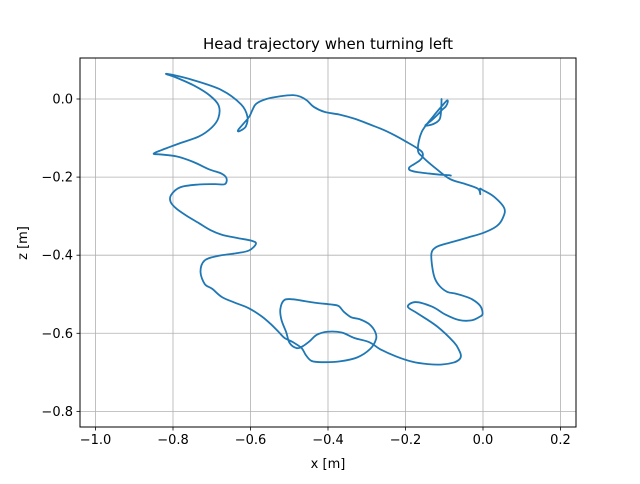 This screenshot has width=640, height=484. I want to click on y-tick-label: −0.6, so click(57, 334).